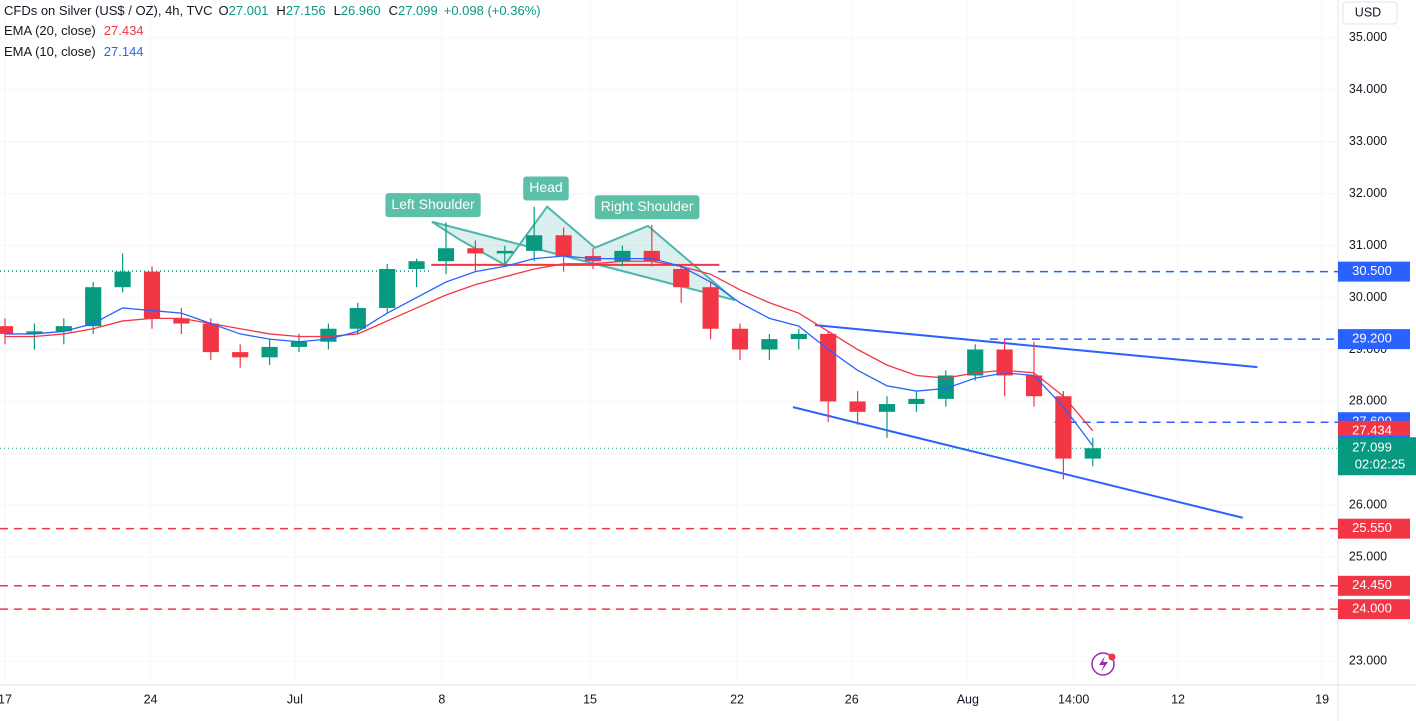 The image size is (1416, 721). I want to click on annotation-text: Head, so click(545, 187).